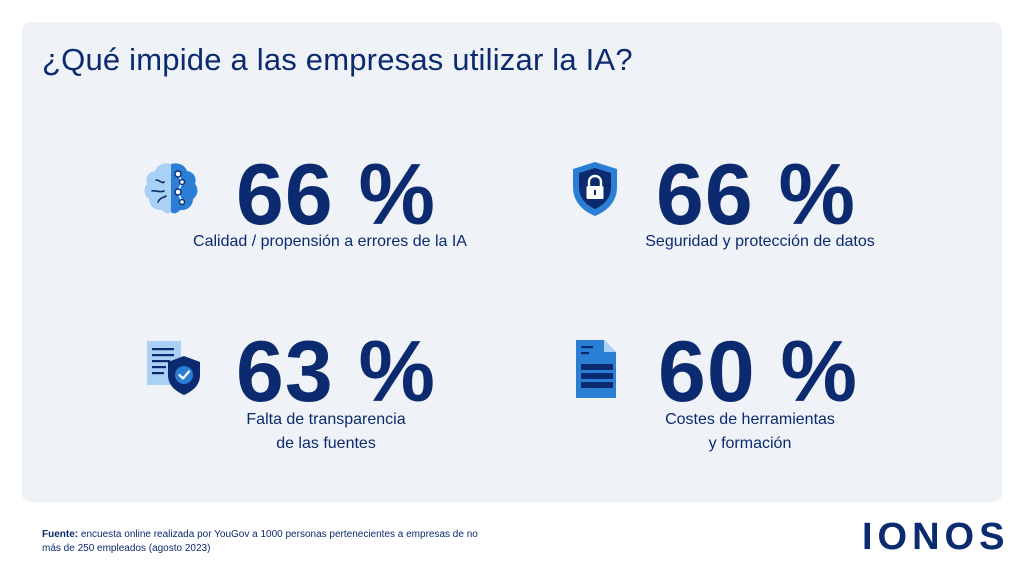 Image resolution: width=1024 pixels, height=576 pixels. I want to click on stat-label: Costes de herramientas y formación, so click(750, 431).